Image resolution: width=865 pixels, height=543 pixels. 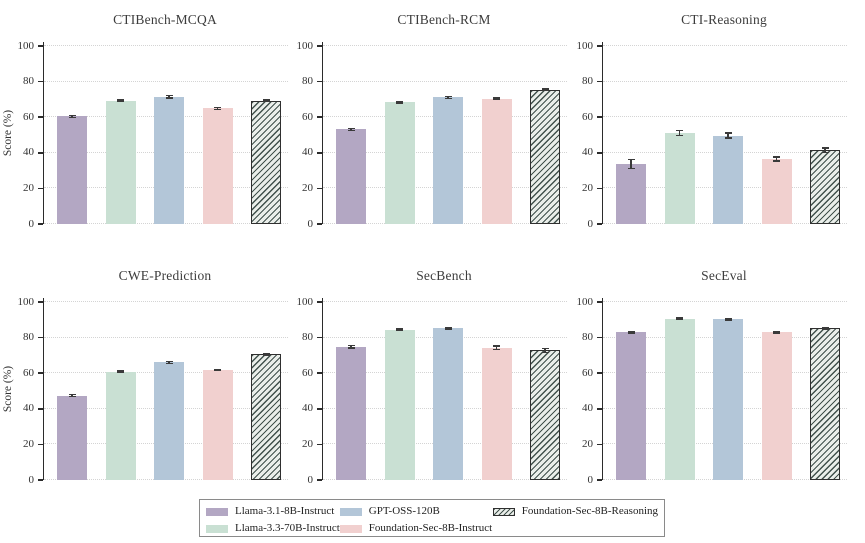 What do you see at coordinates (416, 528) in the screenshot?
I see `legend-entry: Foundation-Sec-8B-Instruct` at bounding box center [416, 528].